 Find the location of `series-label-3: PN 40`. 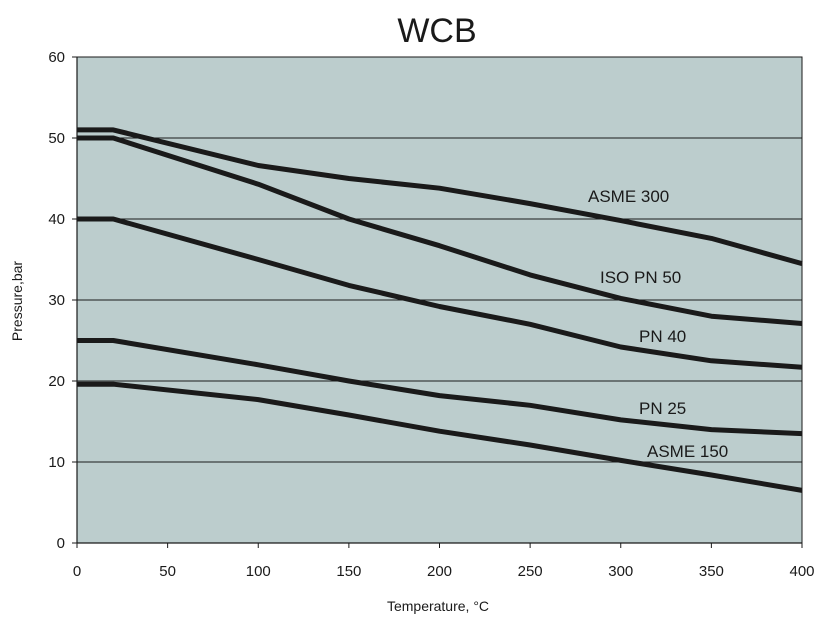

series-label-3: PN 40 is located at coordinates (662, 336).